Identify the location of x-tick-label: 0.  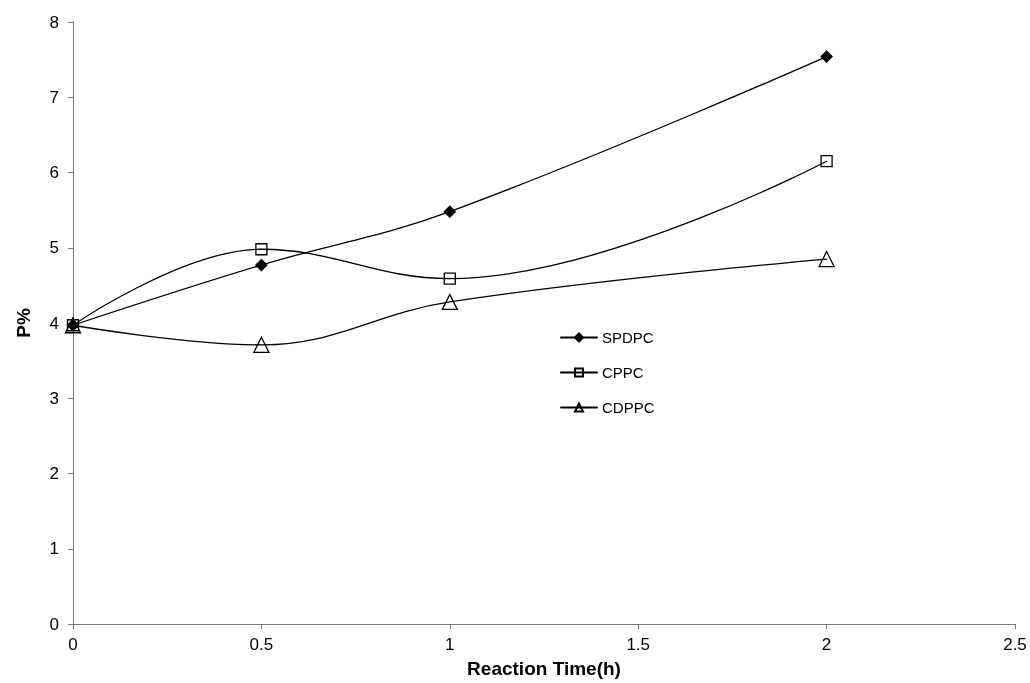
(73, 644).